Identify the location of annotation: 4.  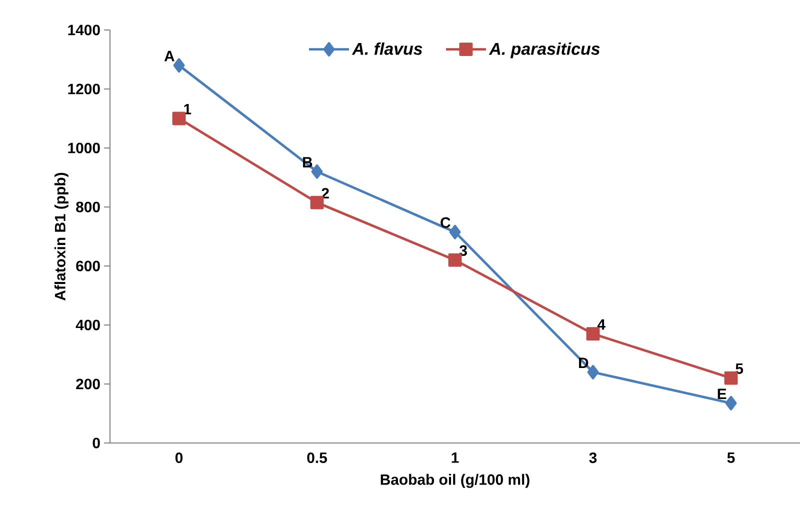
(601, 324).